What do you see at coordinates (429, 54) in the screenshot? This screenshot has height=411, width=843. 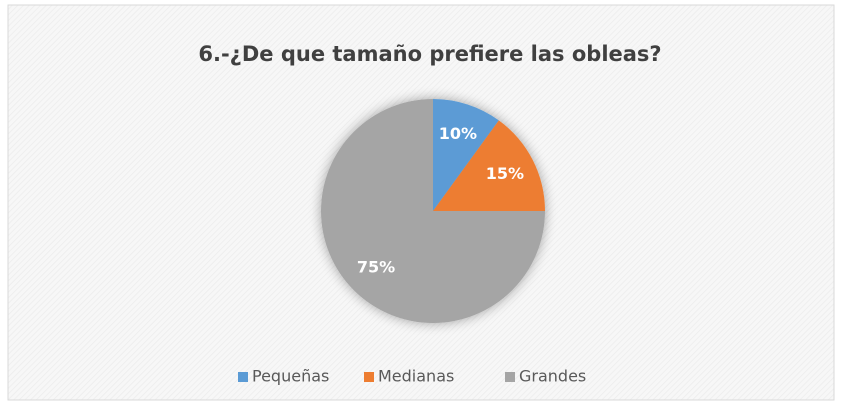 I see `chart-title: 6.-¿De que tamaño prefiere las obleas?` at bounding box center [429, 54].